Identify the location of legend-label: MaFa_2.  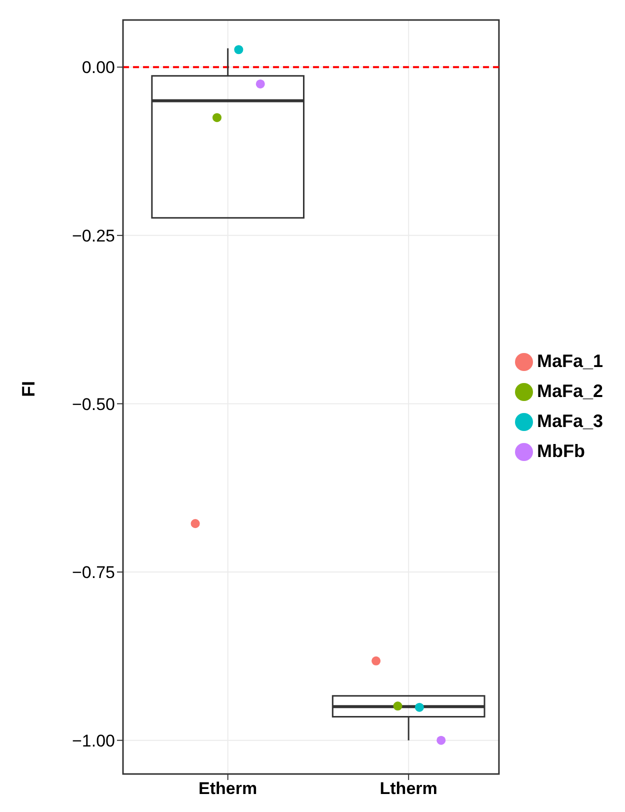
(569, 391).